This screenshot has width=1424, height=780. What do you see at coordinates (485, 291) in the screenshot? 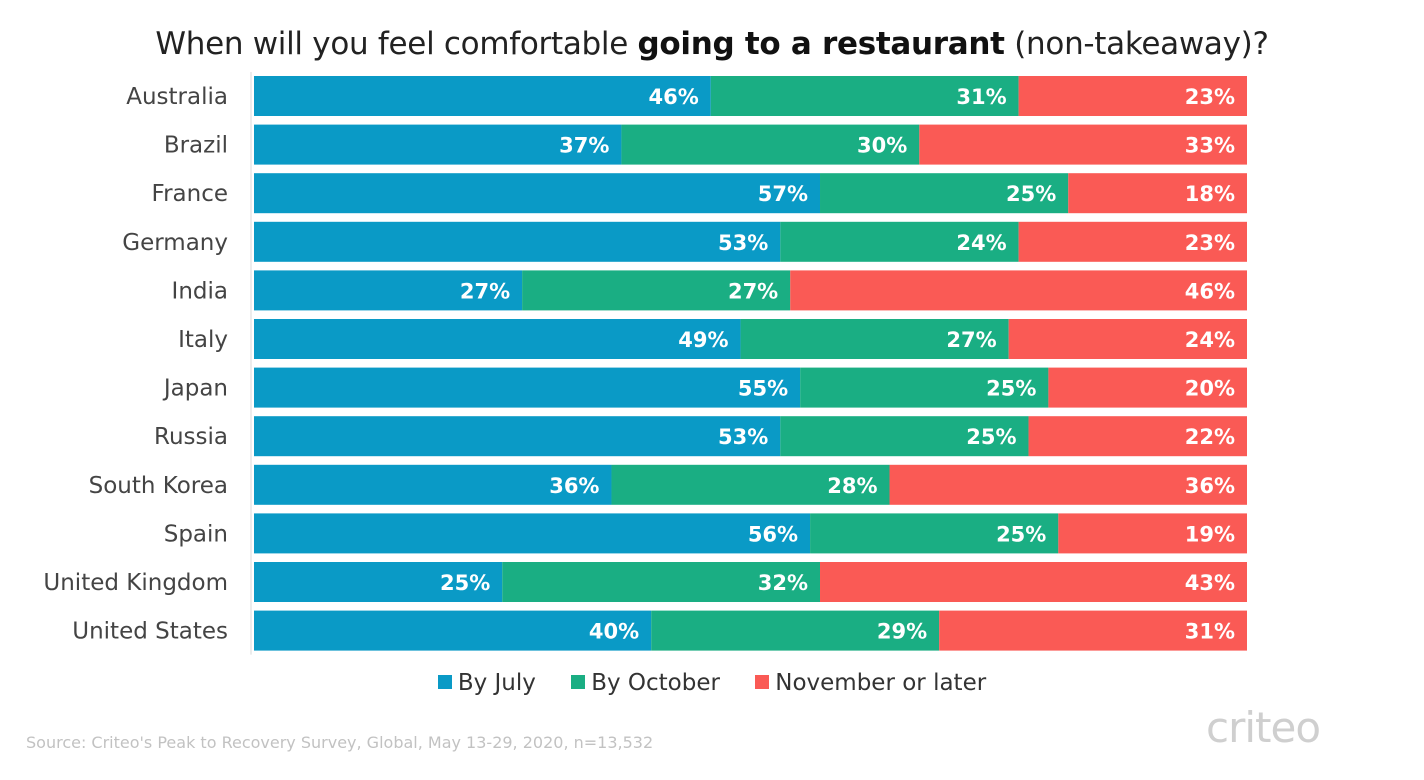
I see `data-label-july: 27%` at bounding box center [485, 291].